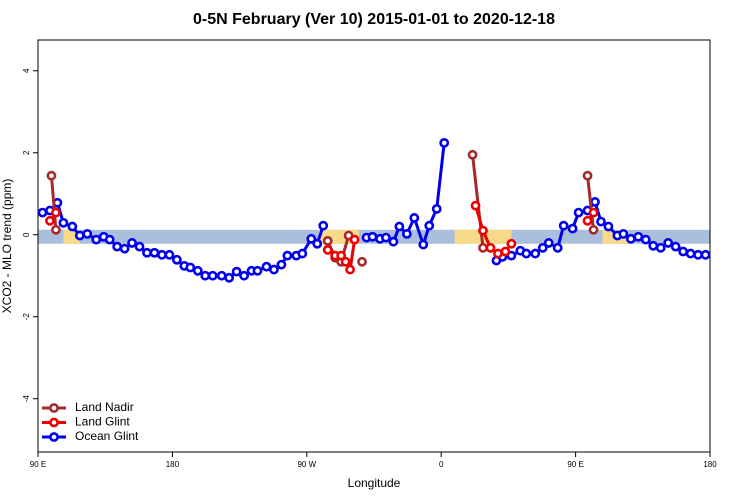 This screenshot has width=750, height=500. I want to click on x-axis-label: Longitude, so click(374, 483).